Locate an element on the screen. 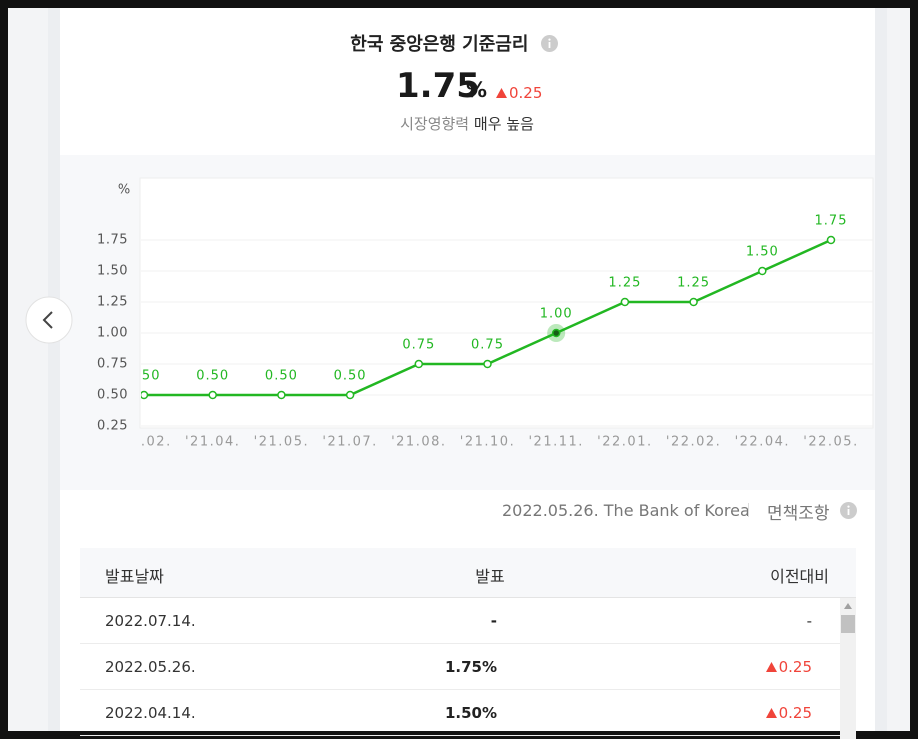  value-label: 1.50 is located at coordinates (762, 252).